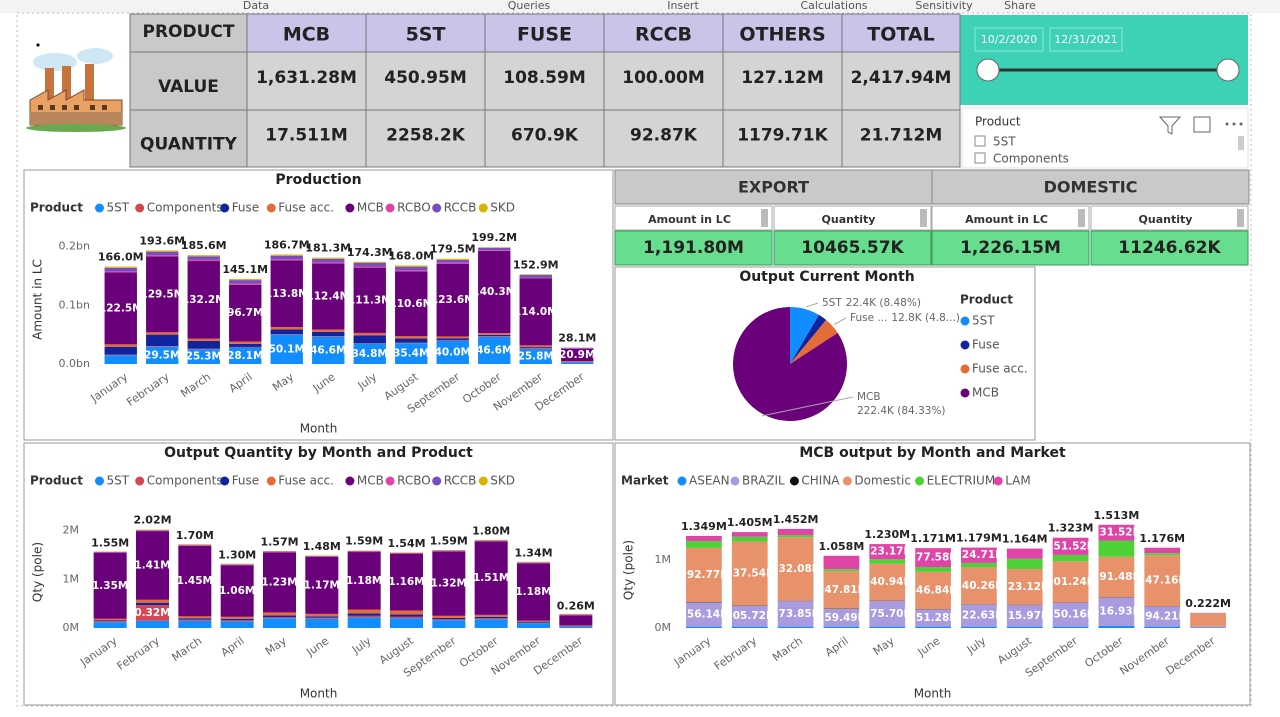 Image resolution: width=1280 pixels, height=717 pixels. Describe the element at coordinates (901, 136) in the screenshot. I see `table-cell-text: 21.712M` at that location.